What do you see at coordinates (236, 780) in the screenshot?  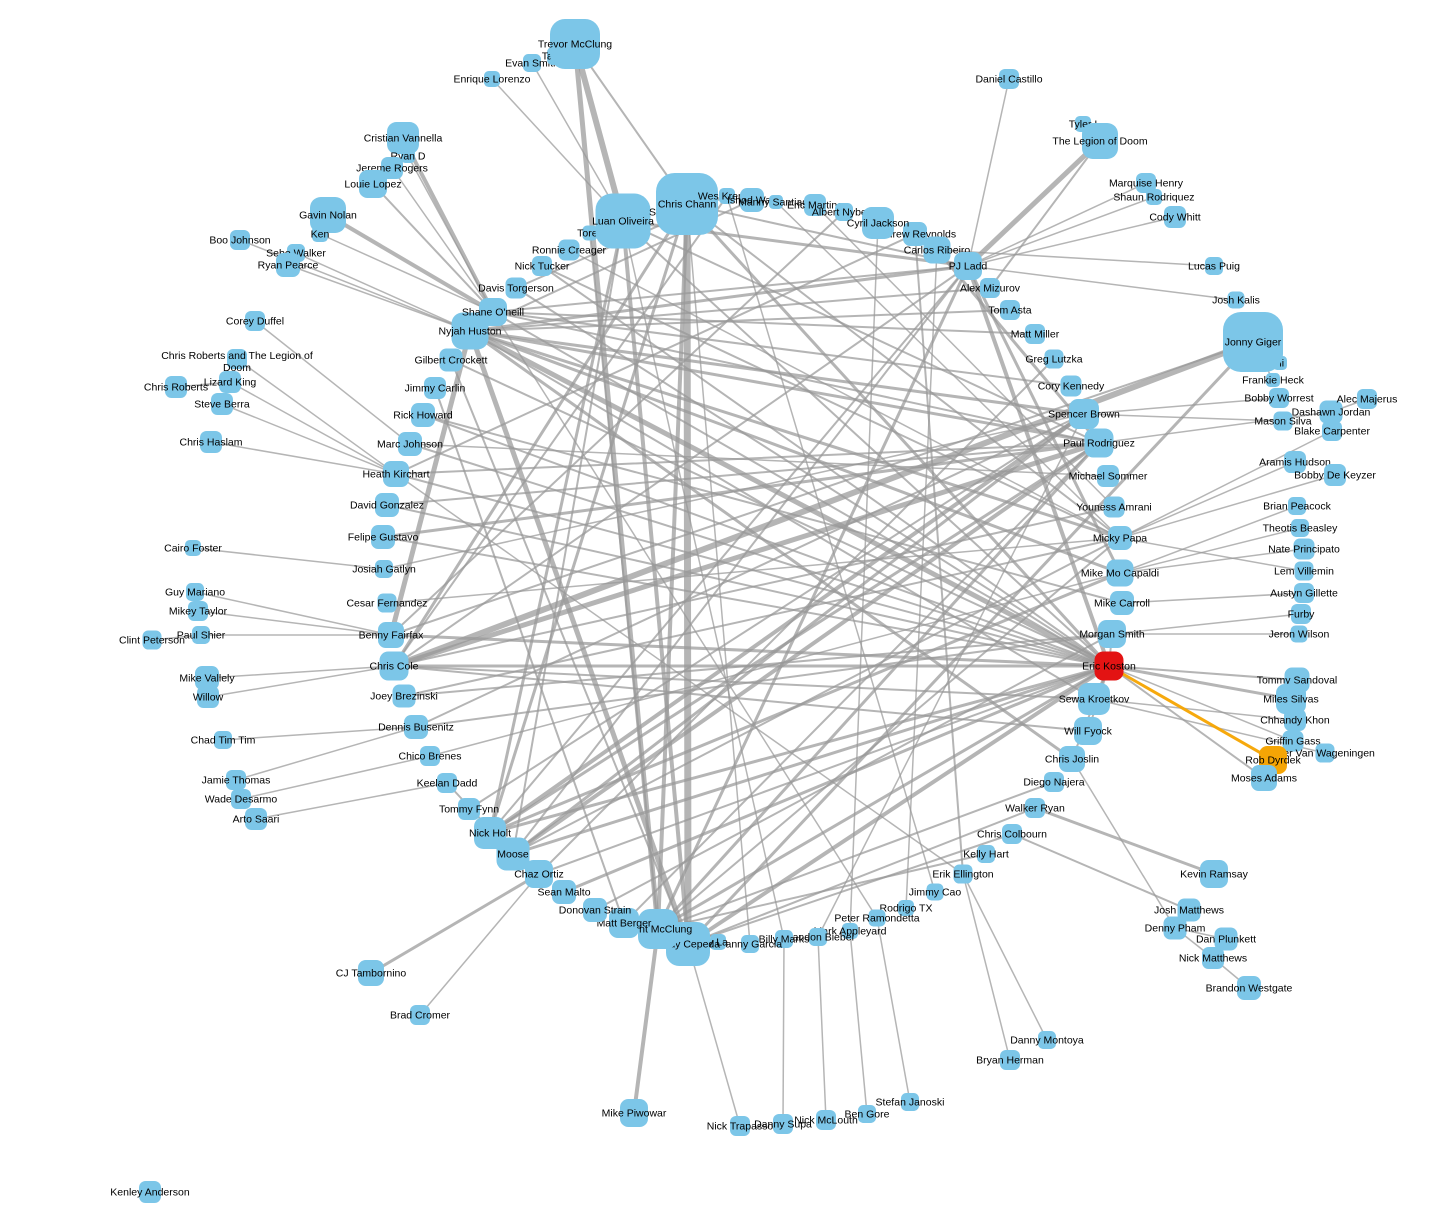 I see `node-jamiethomas: Jamie Thomas` at bounding box center [236, 780].